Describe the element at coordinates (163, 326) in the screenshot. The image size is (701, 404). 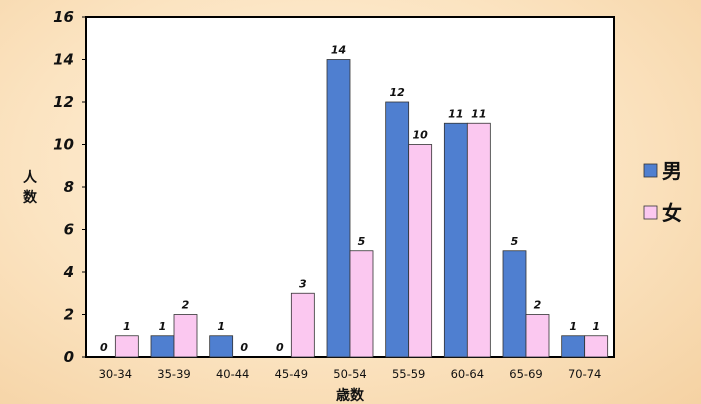
I see `data-label-male-35-39: 1` at that location.